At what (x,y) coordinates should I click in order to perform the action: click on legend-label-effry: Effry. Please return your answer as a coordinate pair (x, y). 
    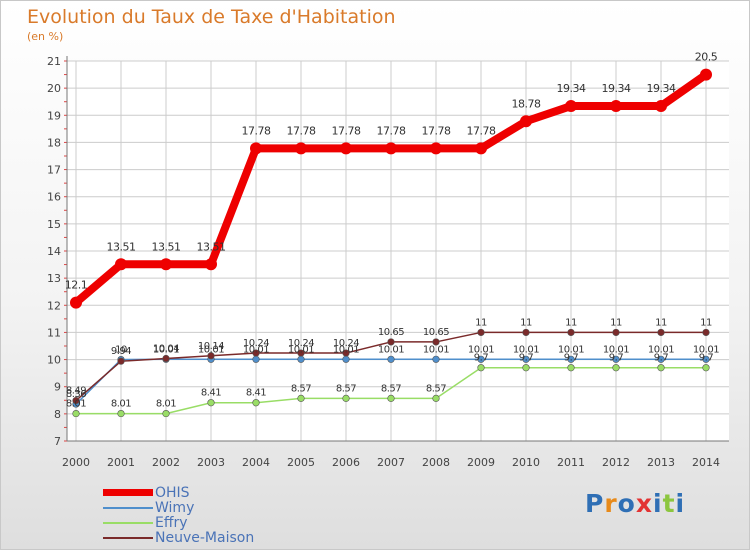
    Looking at the image, I should click on (171, 523).